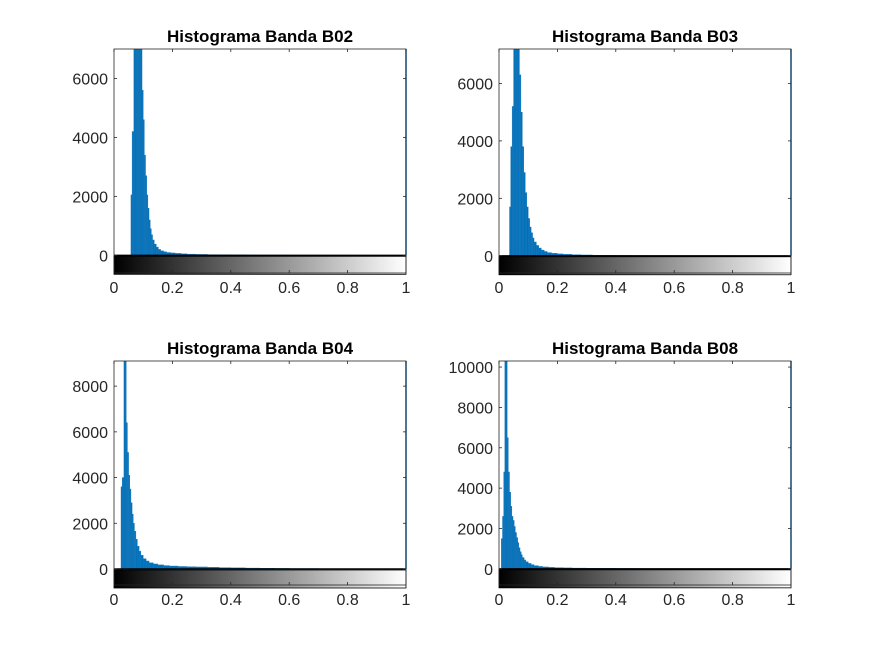  I want to click on chart-title: Histograma Banda B02, so click(260, 36).